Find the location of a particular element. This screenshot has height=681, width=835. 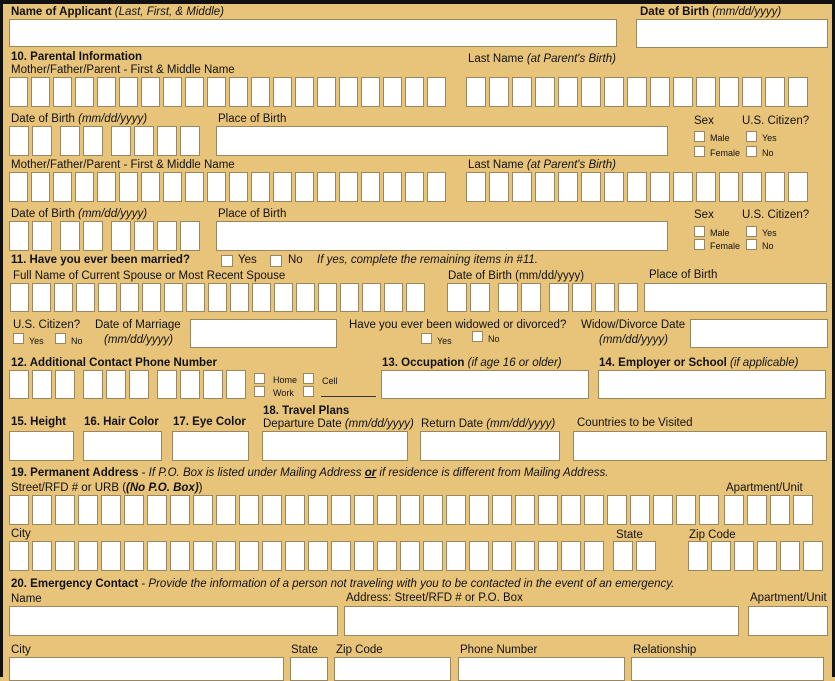

parent2-female-checkbox is located at coordinates (699, 244).